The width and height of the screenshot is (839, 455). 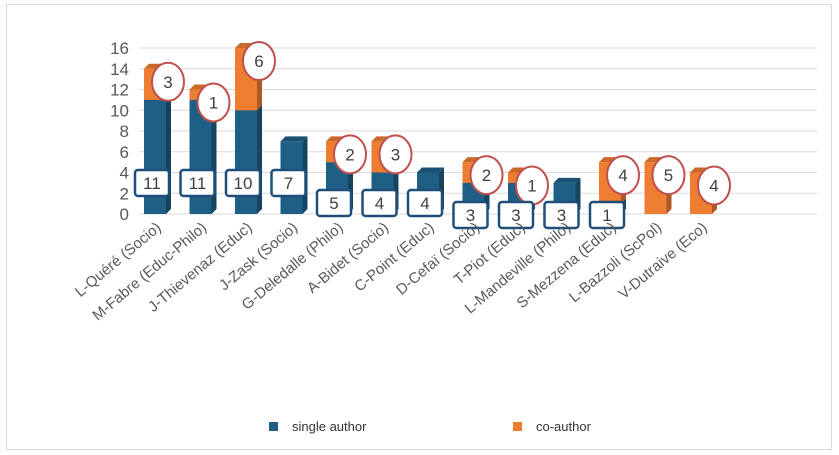 I want to click on y-tick-label: 0, so click(x=124, y=214).